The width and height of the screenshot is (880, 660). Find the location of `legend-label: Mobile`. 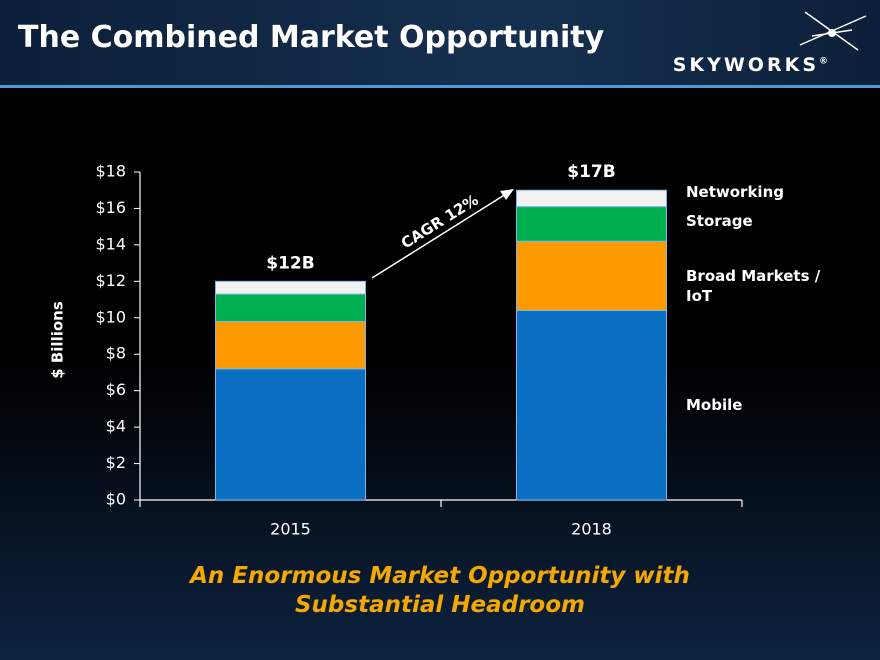

legend-label: Mobile is located at coordinates (714, 405).